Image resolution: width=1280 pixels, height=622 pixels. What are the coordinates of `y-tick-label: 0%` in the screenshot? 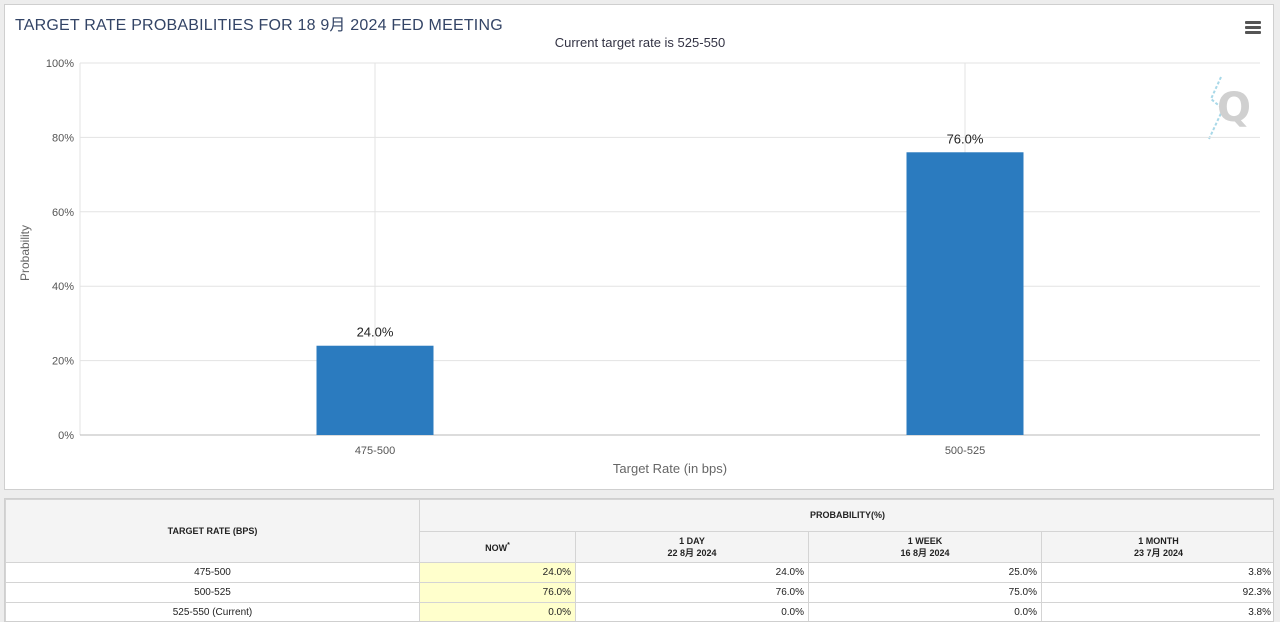 It's located at (66, 436).